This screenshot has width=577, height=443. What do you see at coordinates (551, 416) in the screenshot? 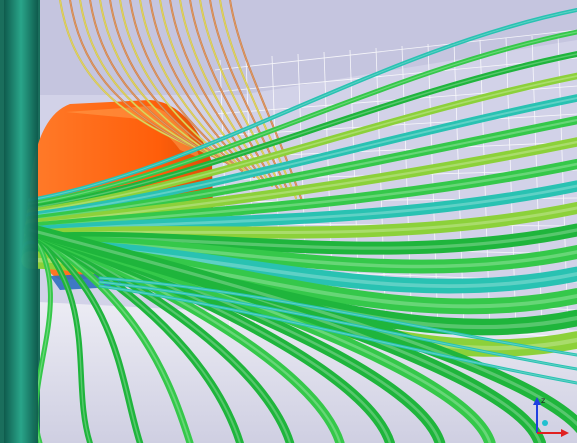
I see `axis-triad: z` at bounding box center [551, 416].